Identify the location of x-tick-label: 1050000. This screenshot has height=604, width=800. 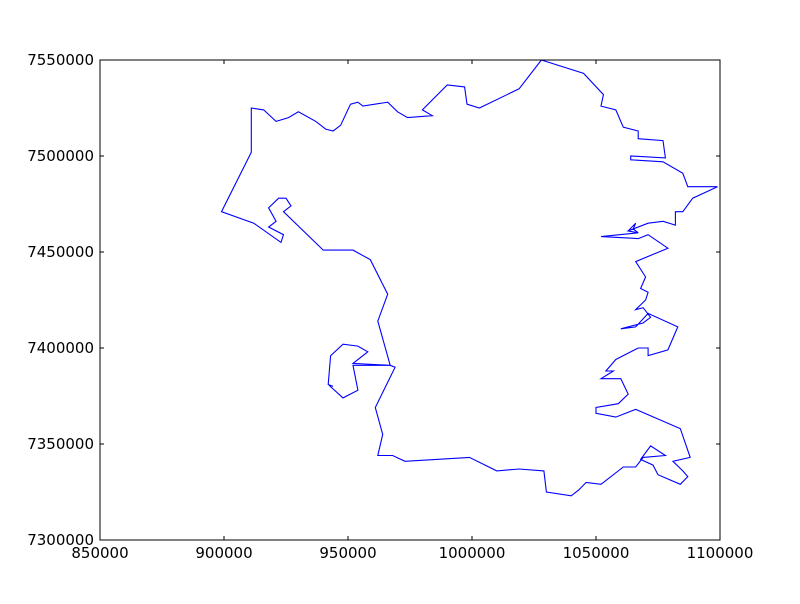
(596, 553).